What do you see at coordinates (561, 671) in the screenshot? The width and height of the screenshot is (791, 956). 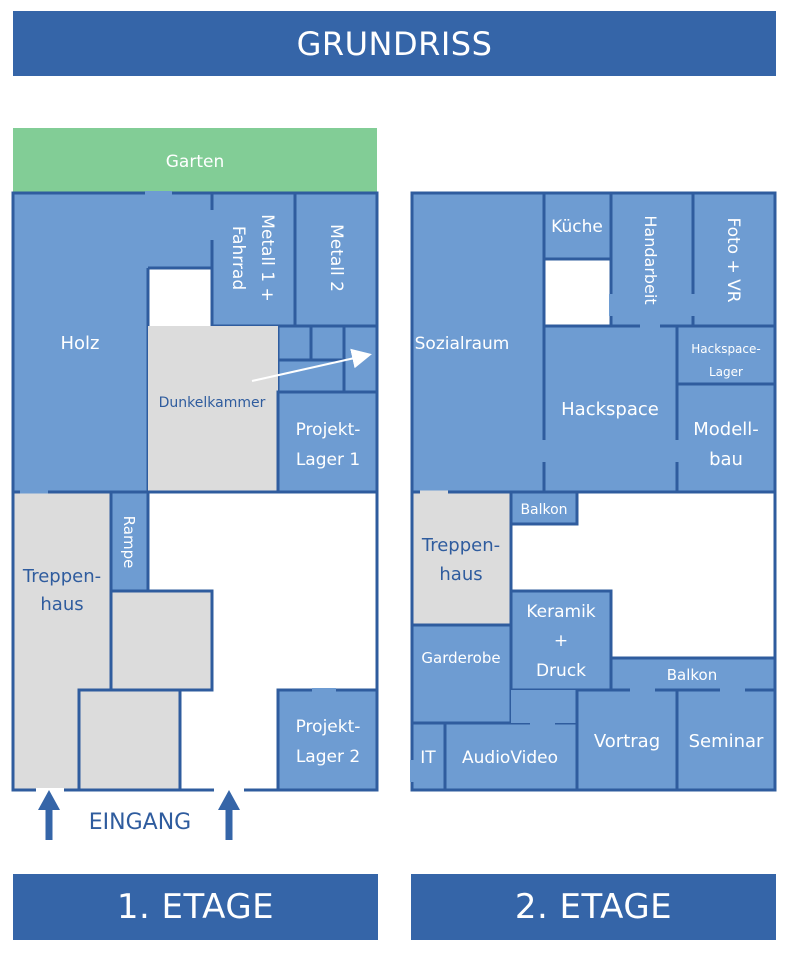 I see `label-keramik-line3: Druck` at bounding box center [561, 671].